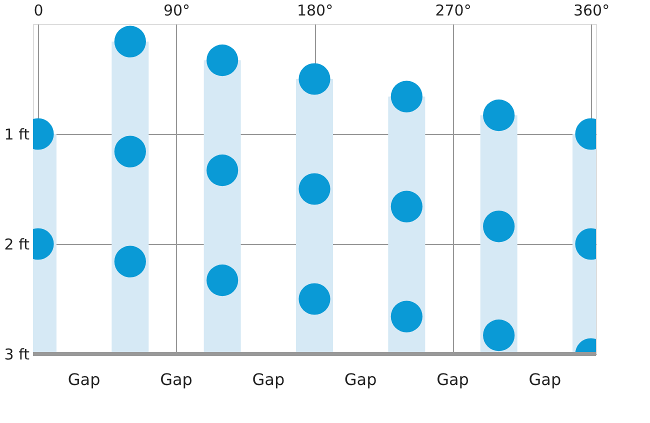 The height and width of the screenshot is (423, 650). What do you see at coordinates (591, 11) in the screenshot?
I see `x-tick-label: 360°` at bounding box center [591, 11].